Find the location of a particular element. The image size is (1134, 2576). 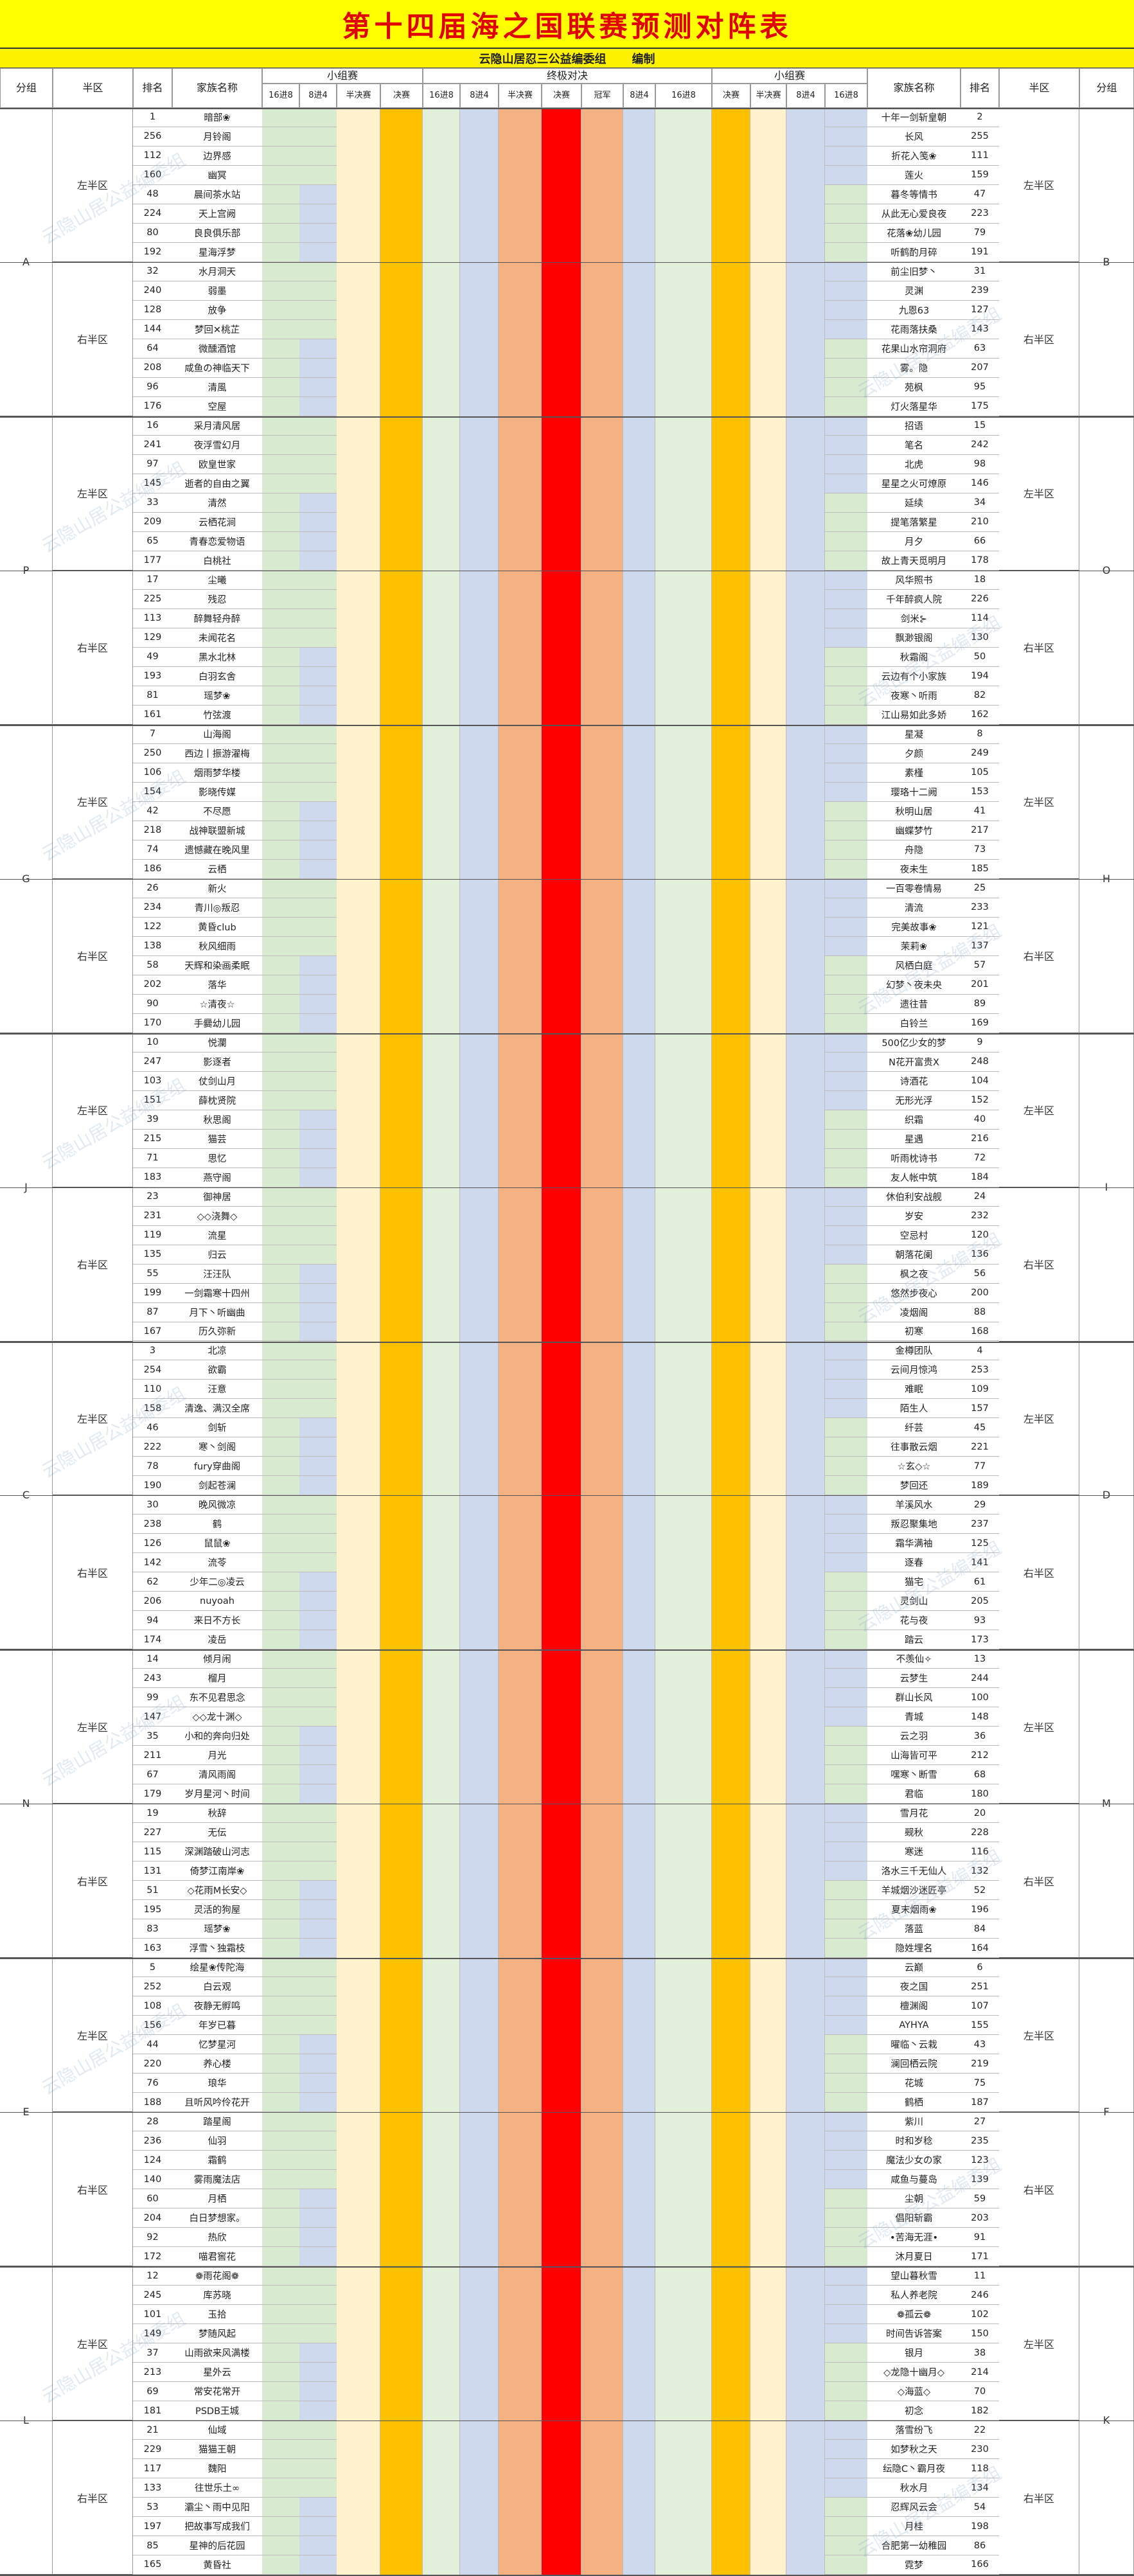

family-name-left: 月铃阁 is located at coordinates (217, 137).